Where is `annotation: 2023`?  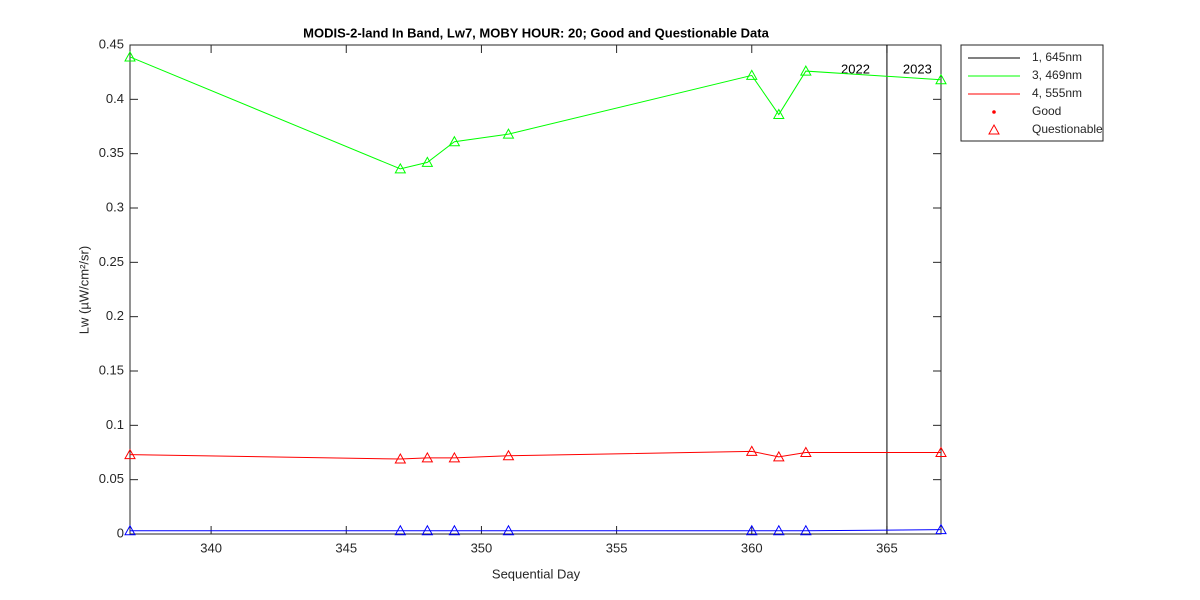 annotation: 2023 is located at coordinates (917, 68).